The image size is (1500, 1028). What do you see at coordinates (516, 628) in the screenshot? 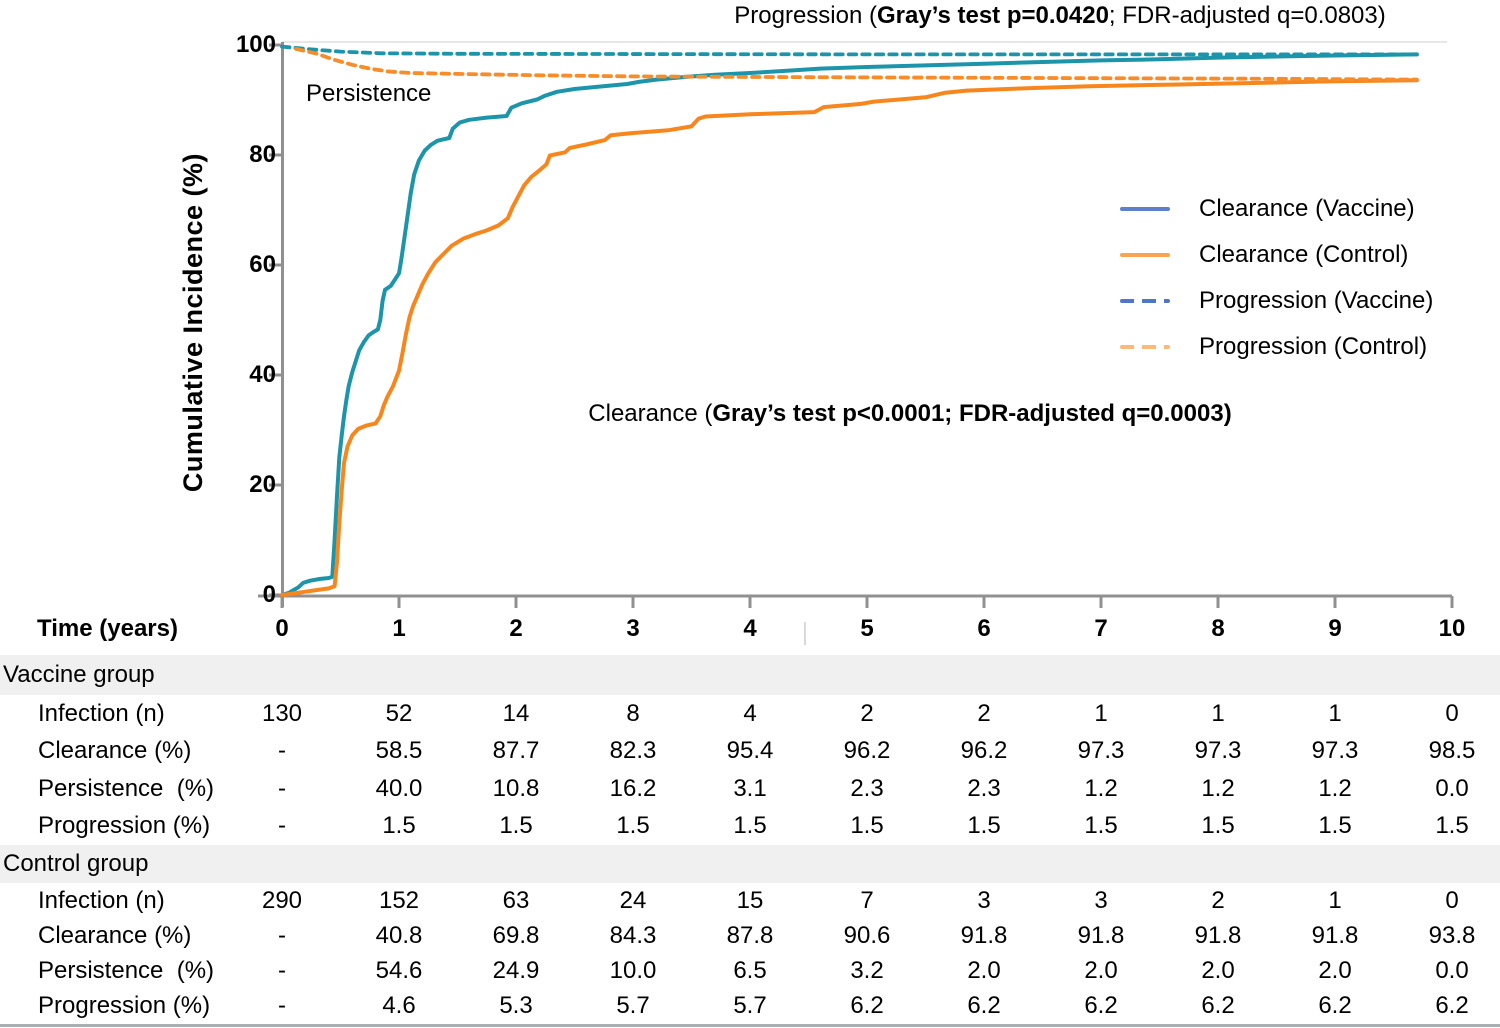
I see `x-tick-label-2: 2` at bounding box center [516, 628].